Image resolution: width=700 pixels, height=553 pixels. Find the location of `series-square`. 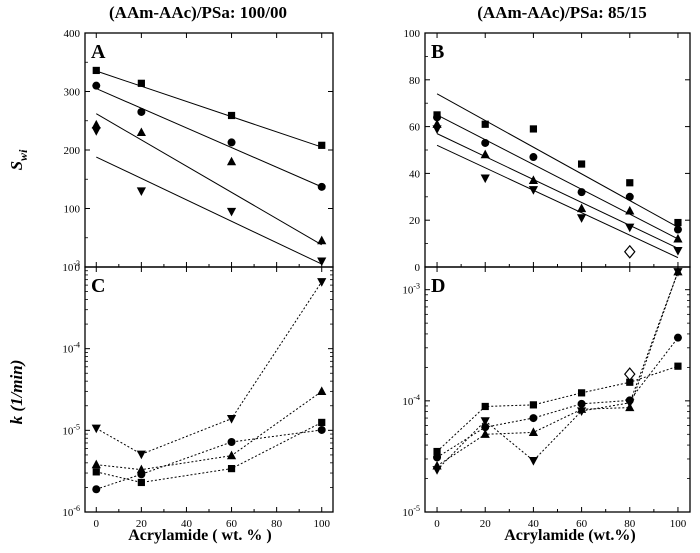

series-square is located at coordinates (557, 409).